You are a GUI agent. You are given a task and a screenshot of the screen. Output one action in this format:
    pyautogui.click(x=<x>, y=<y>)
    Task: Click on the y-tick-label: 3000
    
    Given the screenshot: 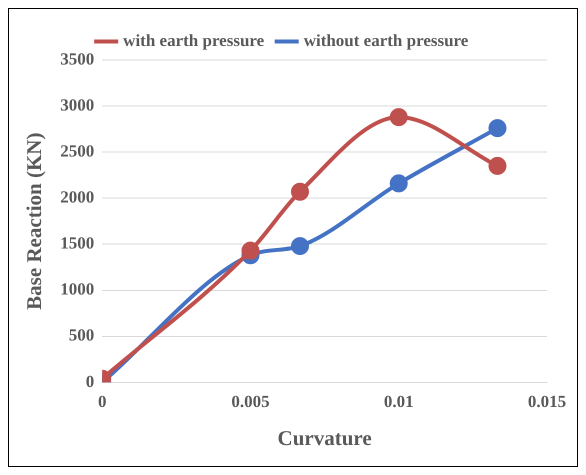 What is the action you would take?
    pyautogui.click(x=77, y=104)
    